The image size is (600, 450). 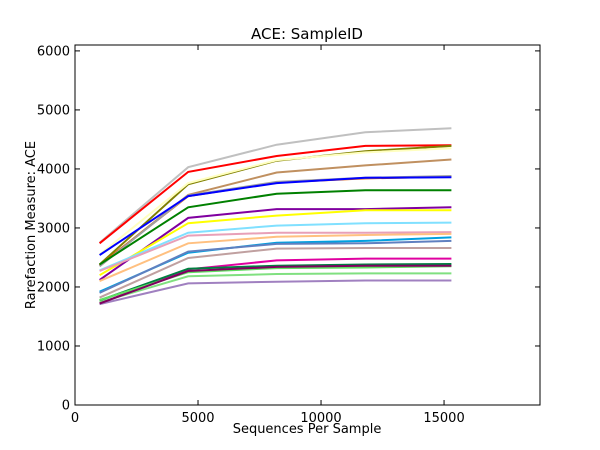 I want to click on y-tick-label: 5000, so click(x=53, y=110).